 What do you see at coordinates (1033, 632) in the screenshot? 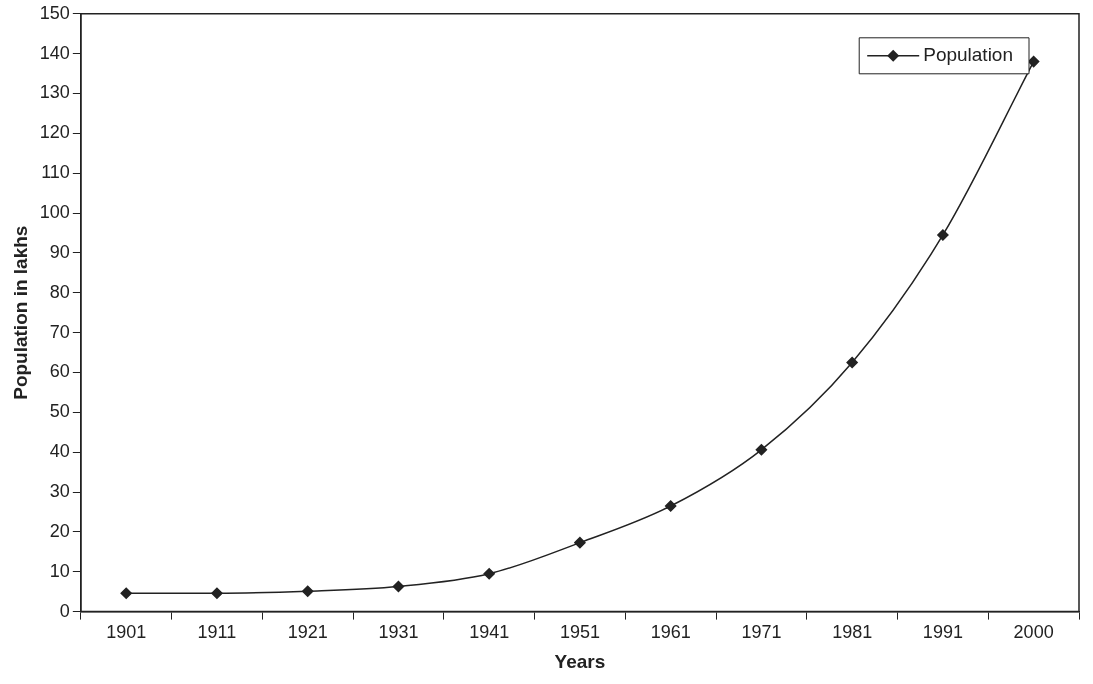
I see `x-tick-label: 2000` at bounding box center [1033, 632].